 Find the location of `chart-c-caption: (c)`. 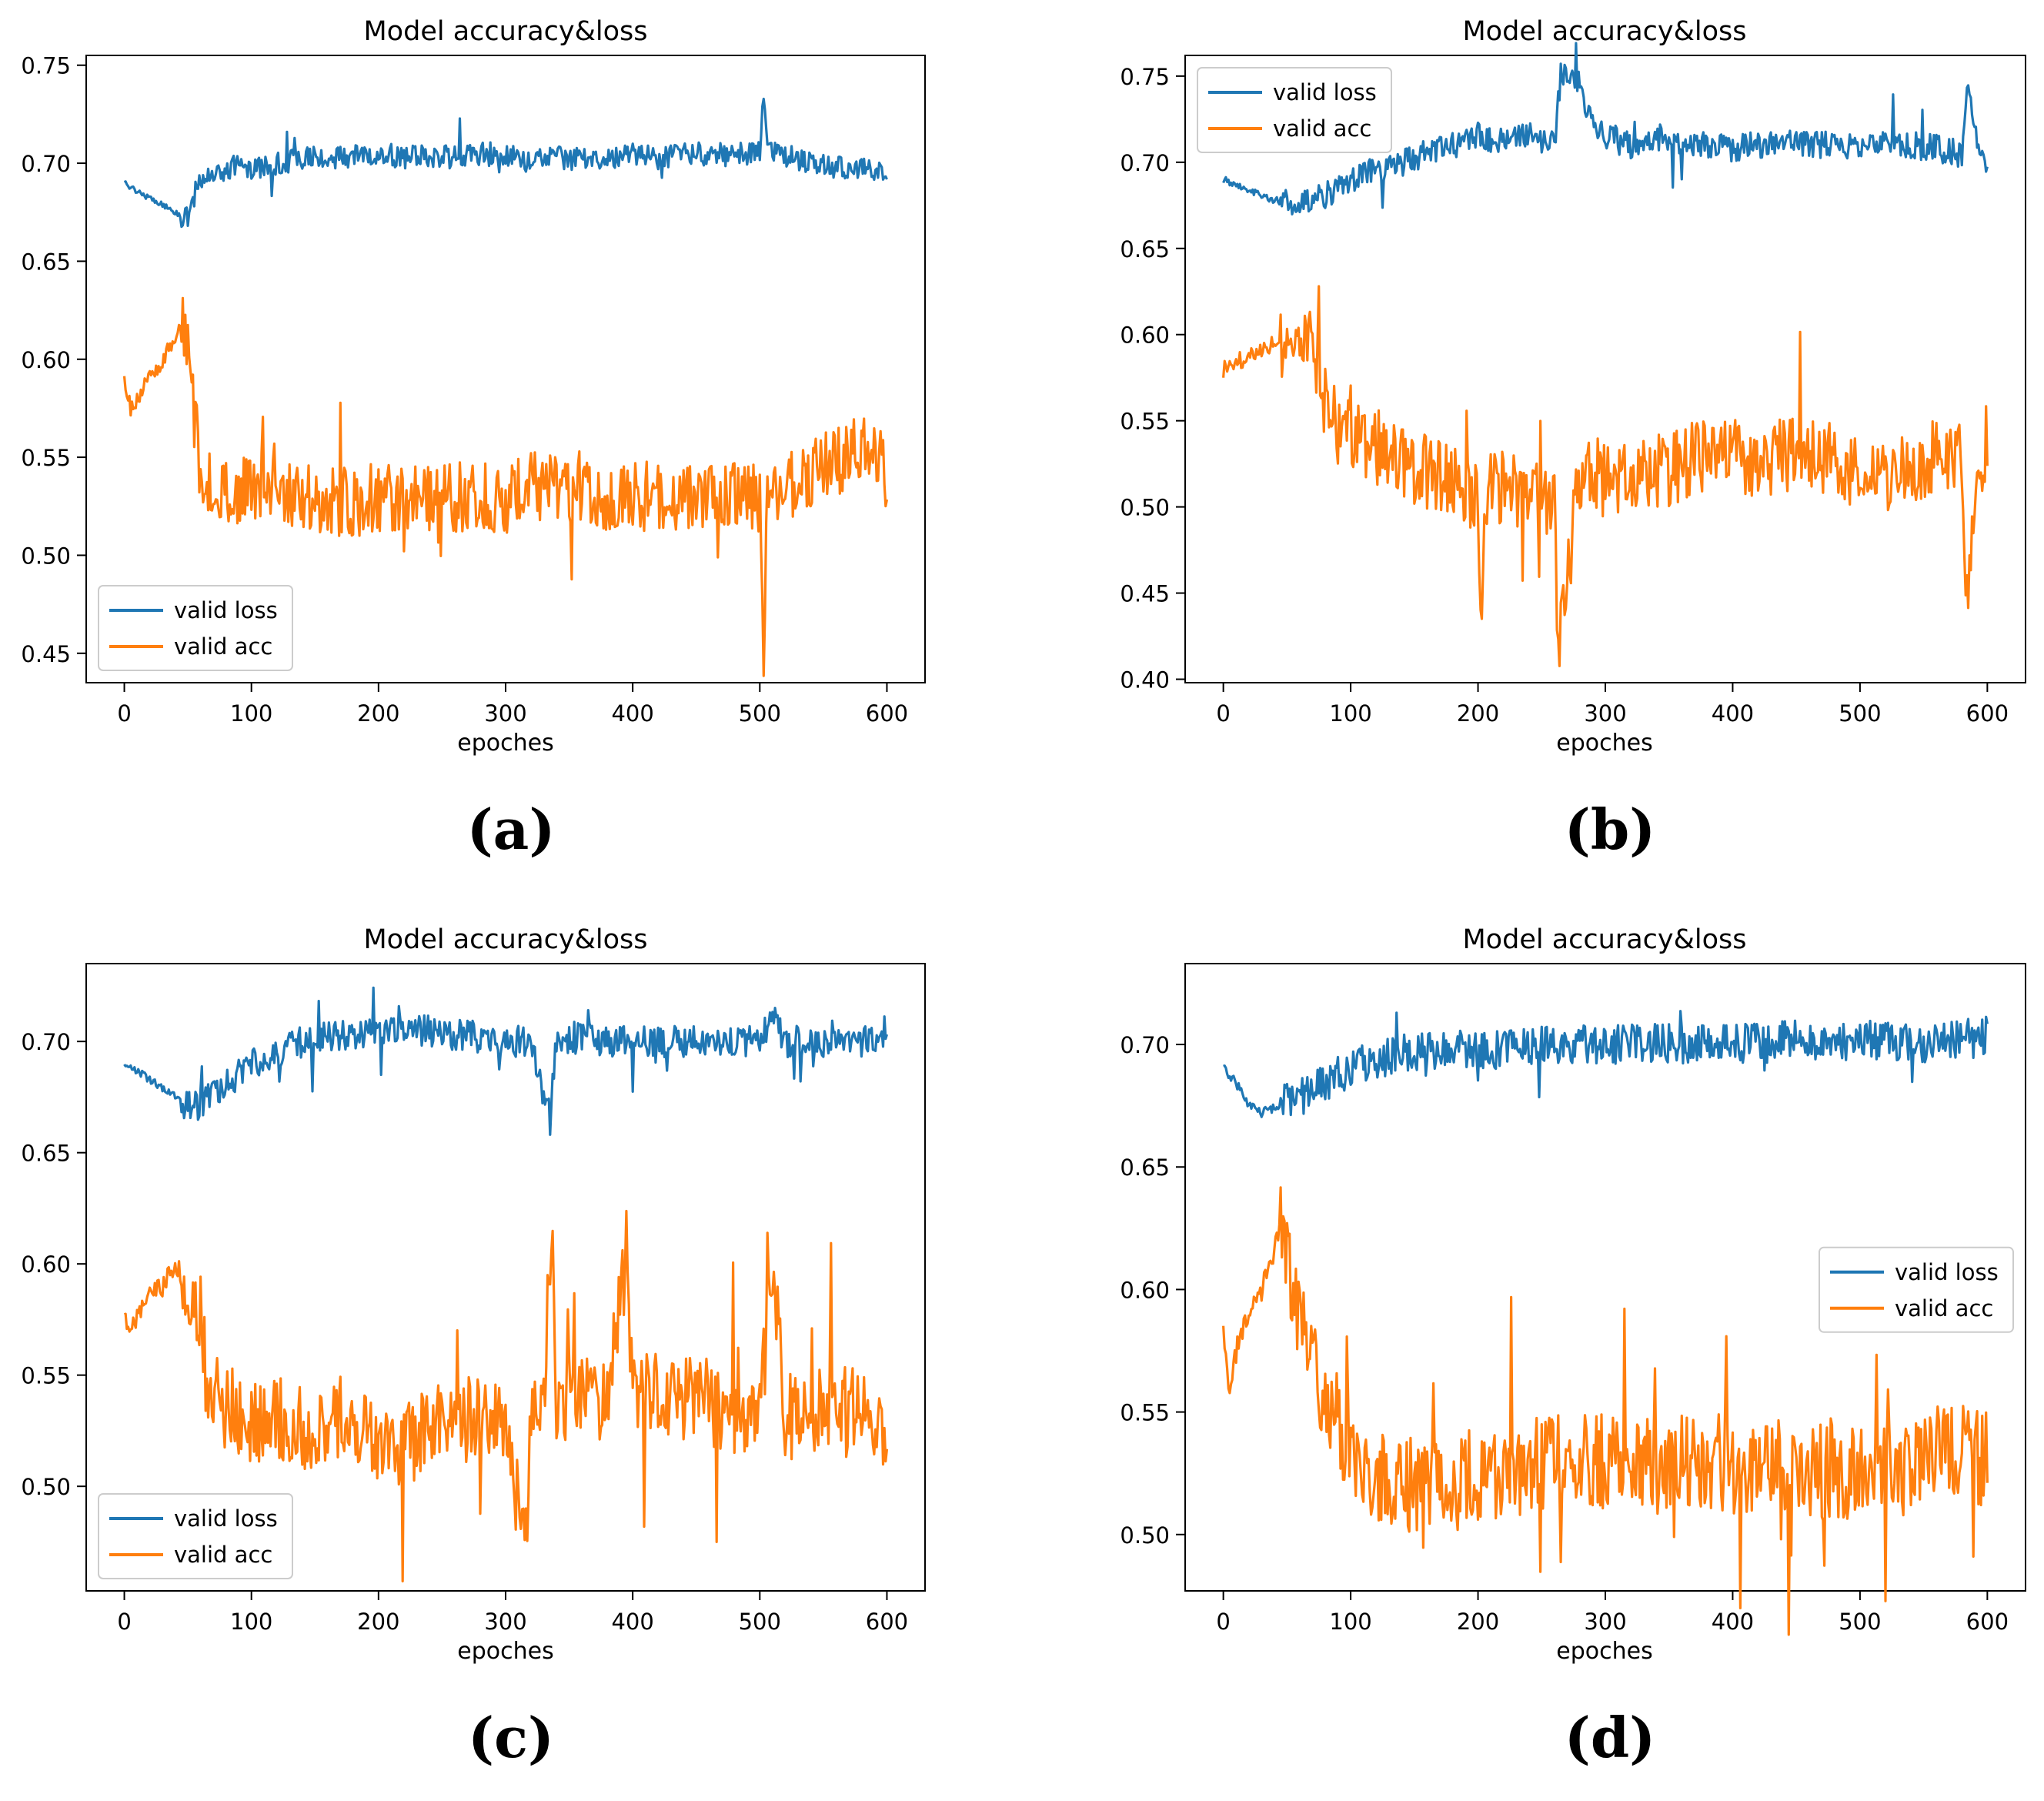

chart-c-caption: (c) is located at coordinates (511, 1737).